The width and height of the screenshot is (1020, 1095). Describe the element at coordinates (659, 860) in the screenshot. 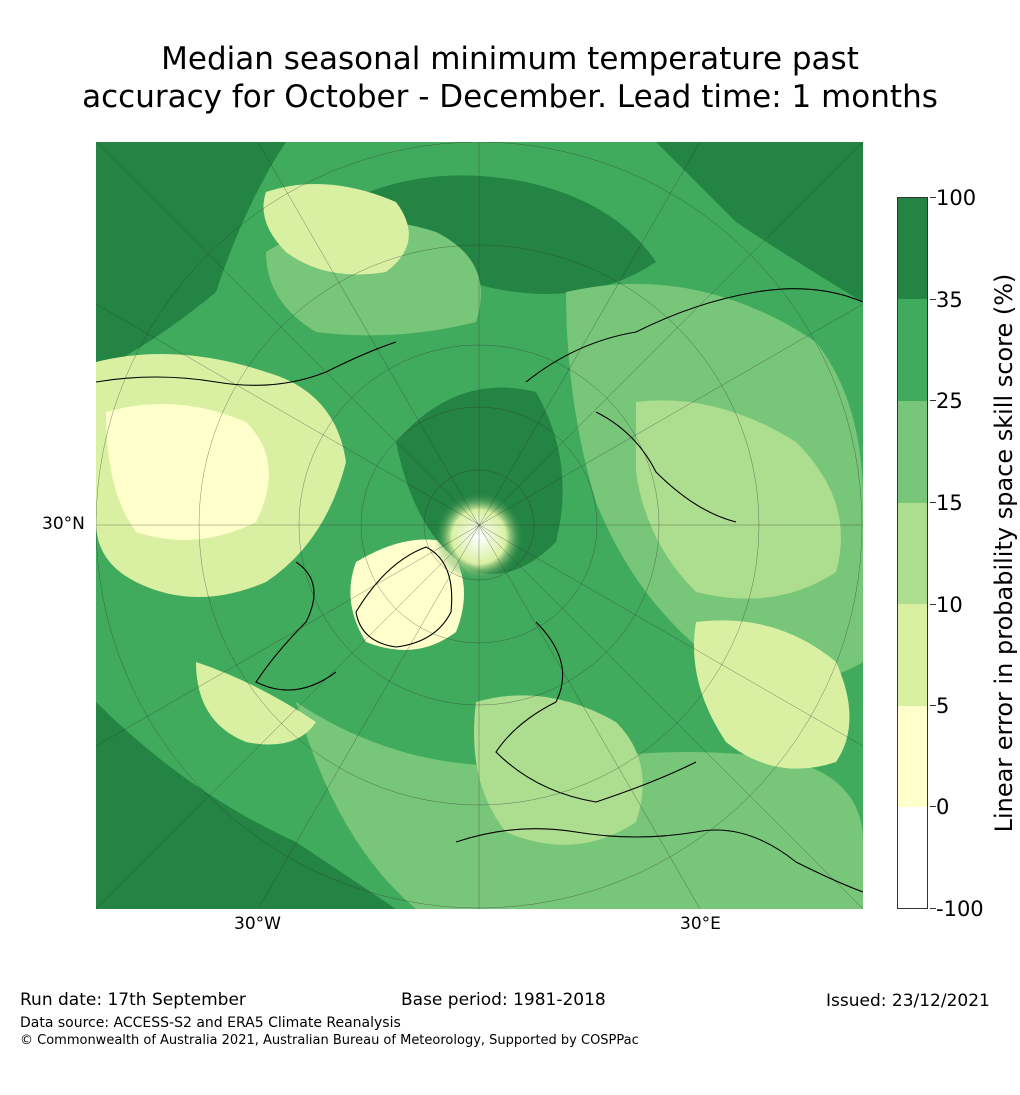

I see `coastline-mediterranean` at that location.